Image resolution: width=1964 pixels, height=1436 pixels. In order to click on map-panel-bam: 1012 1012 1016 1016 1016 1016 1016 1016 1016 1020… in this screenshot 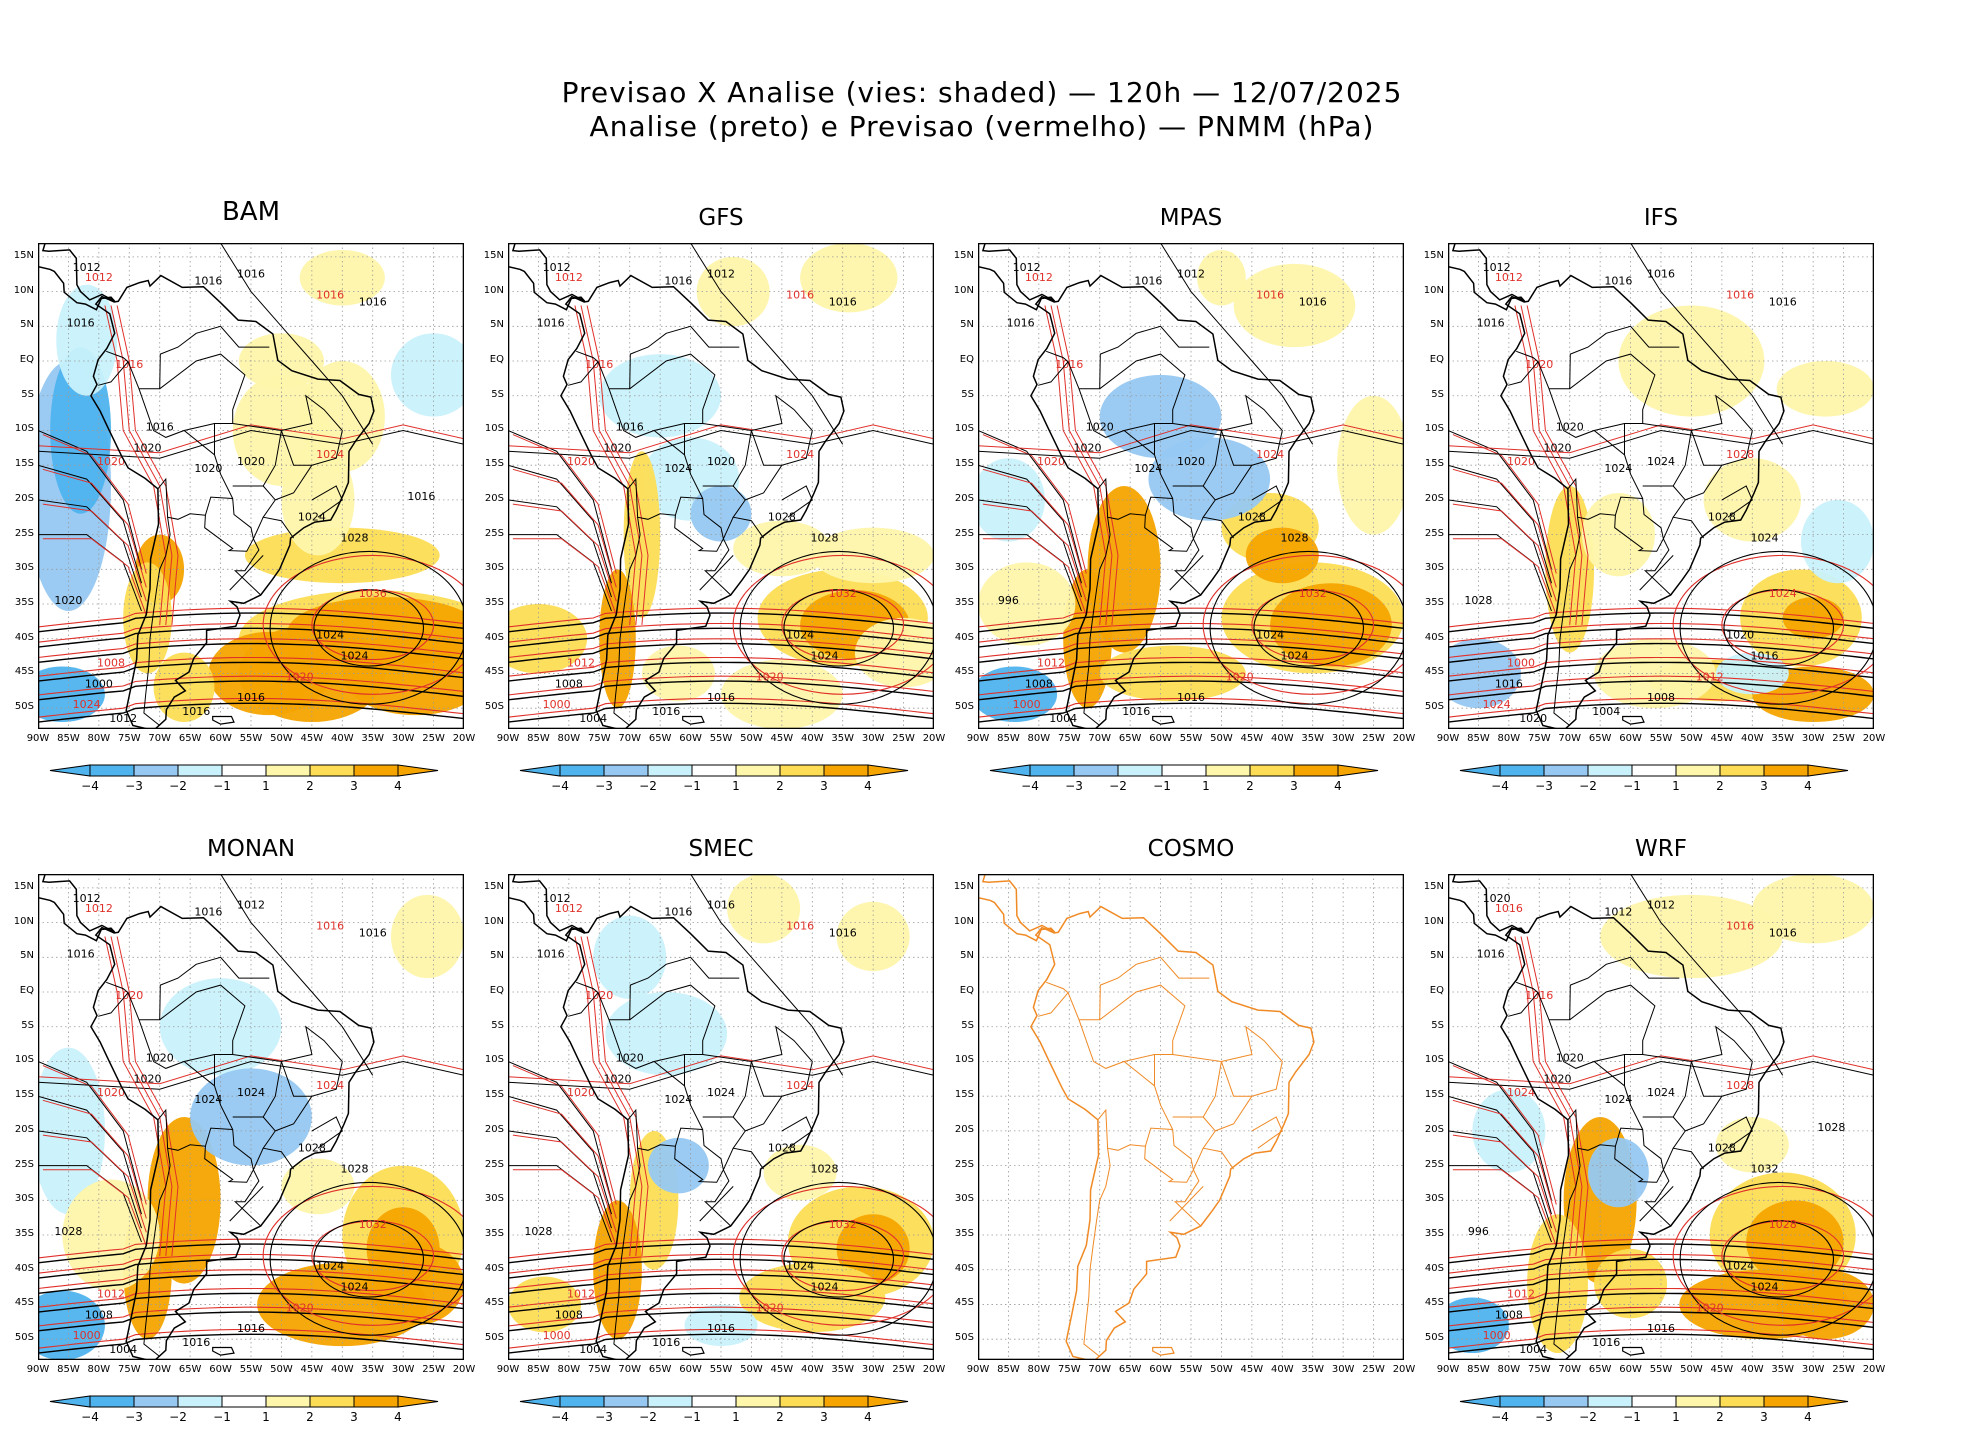, I will do `click(244, 493)`.